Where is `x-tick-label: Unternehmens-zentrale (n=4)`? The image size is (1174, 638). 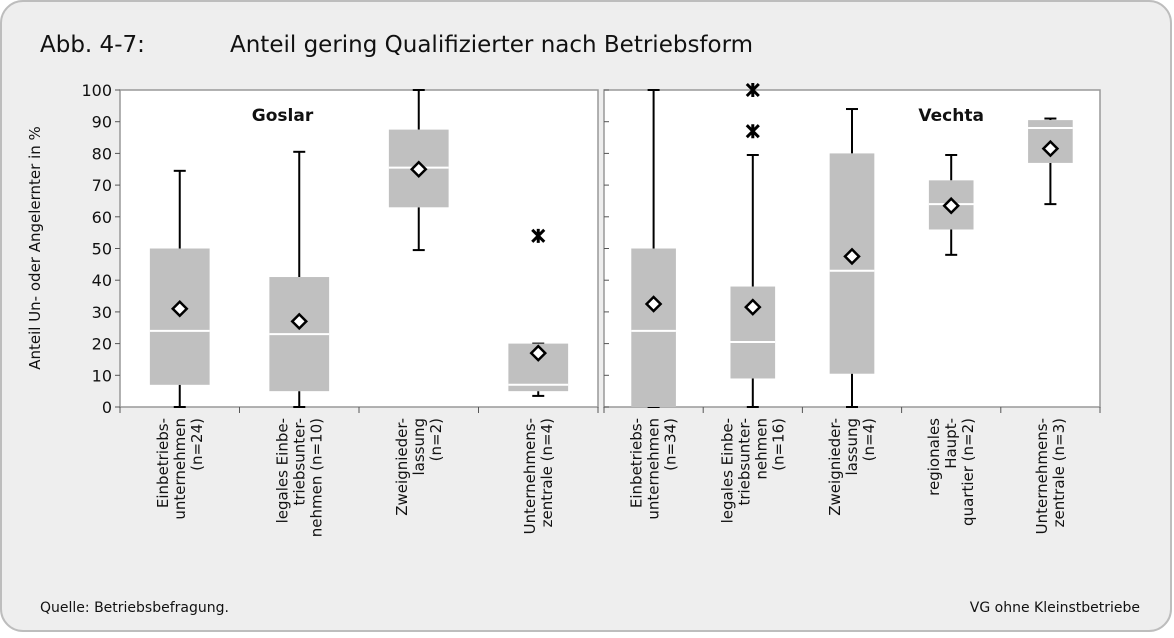
x-tick-label: Unternehmens-zentrale (n=4) is located at coordinates (538, 476).